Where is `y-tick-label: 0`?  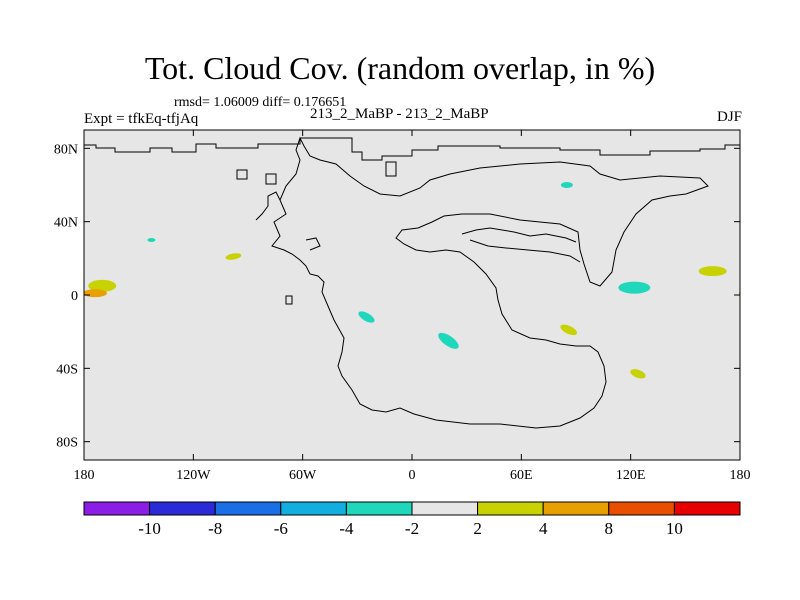 y-tick-label: 0 is located at coordinates (74, 296).